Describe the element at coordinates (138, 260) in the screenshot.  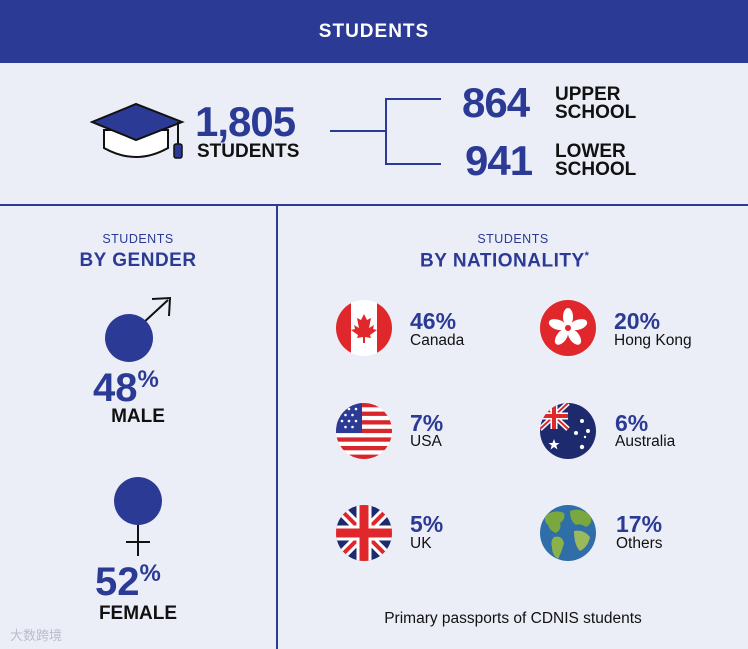
I see `gender-heading: BY GENDER` at that location.